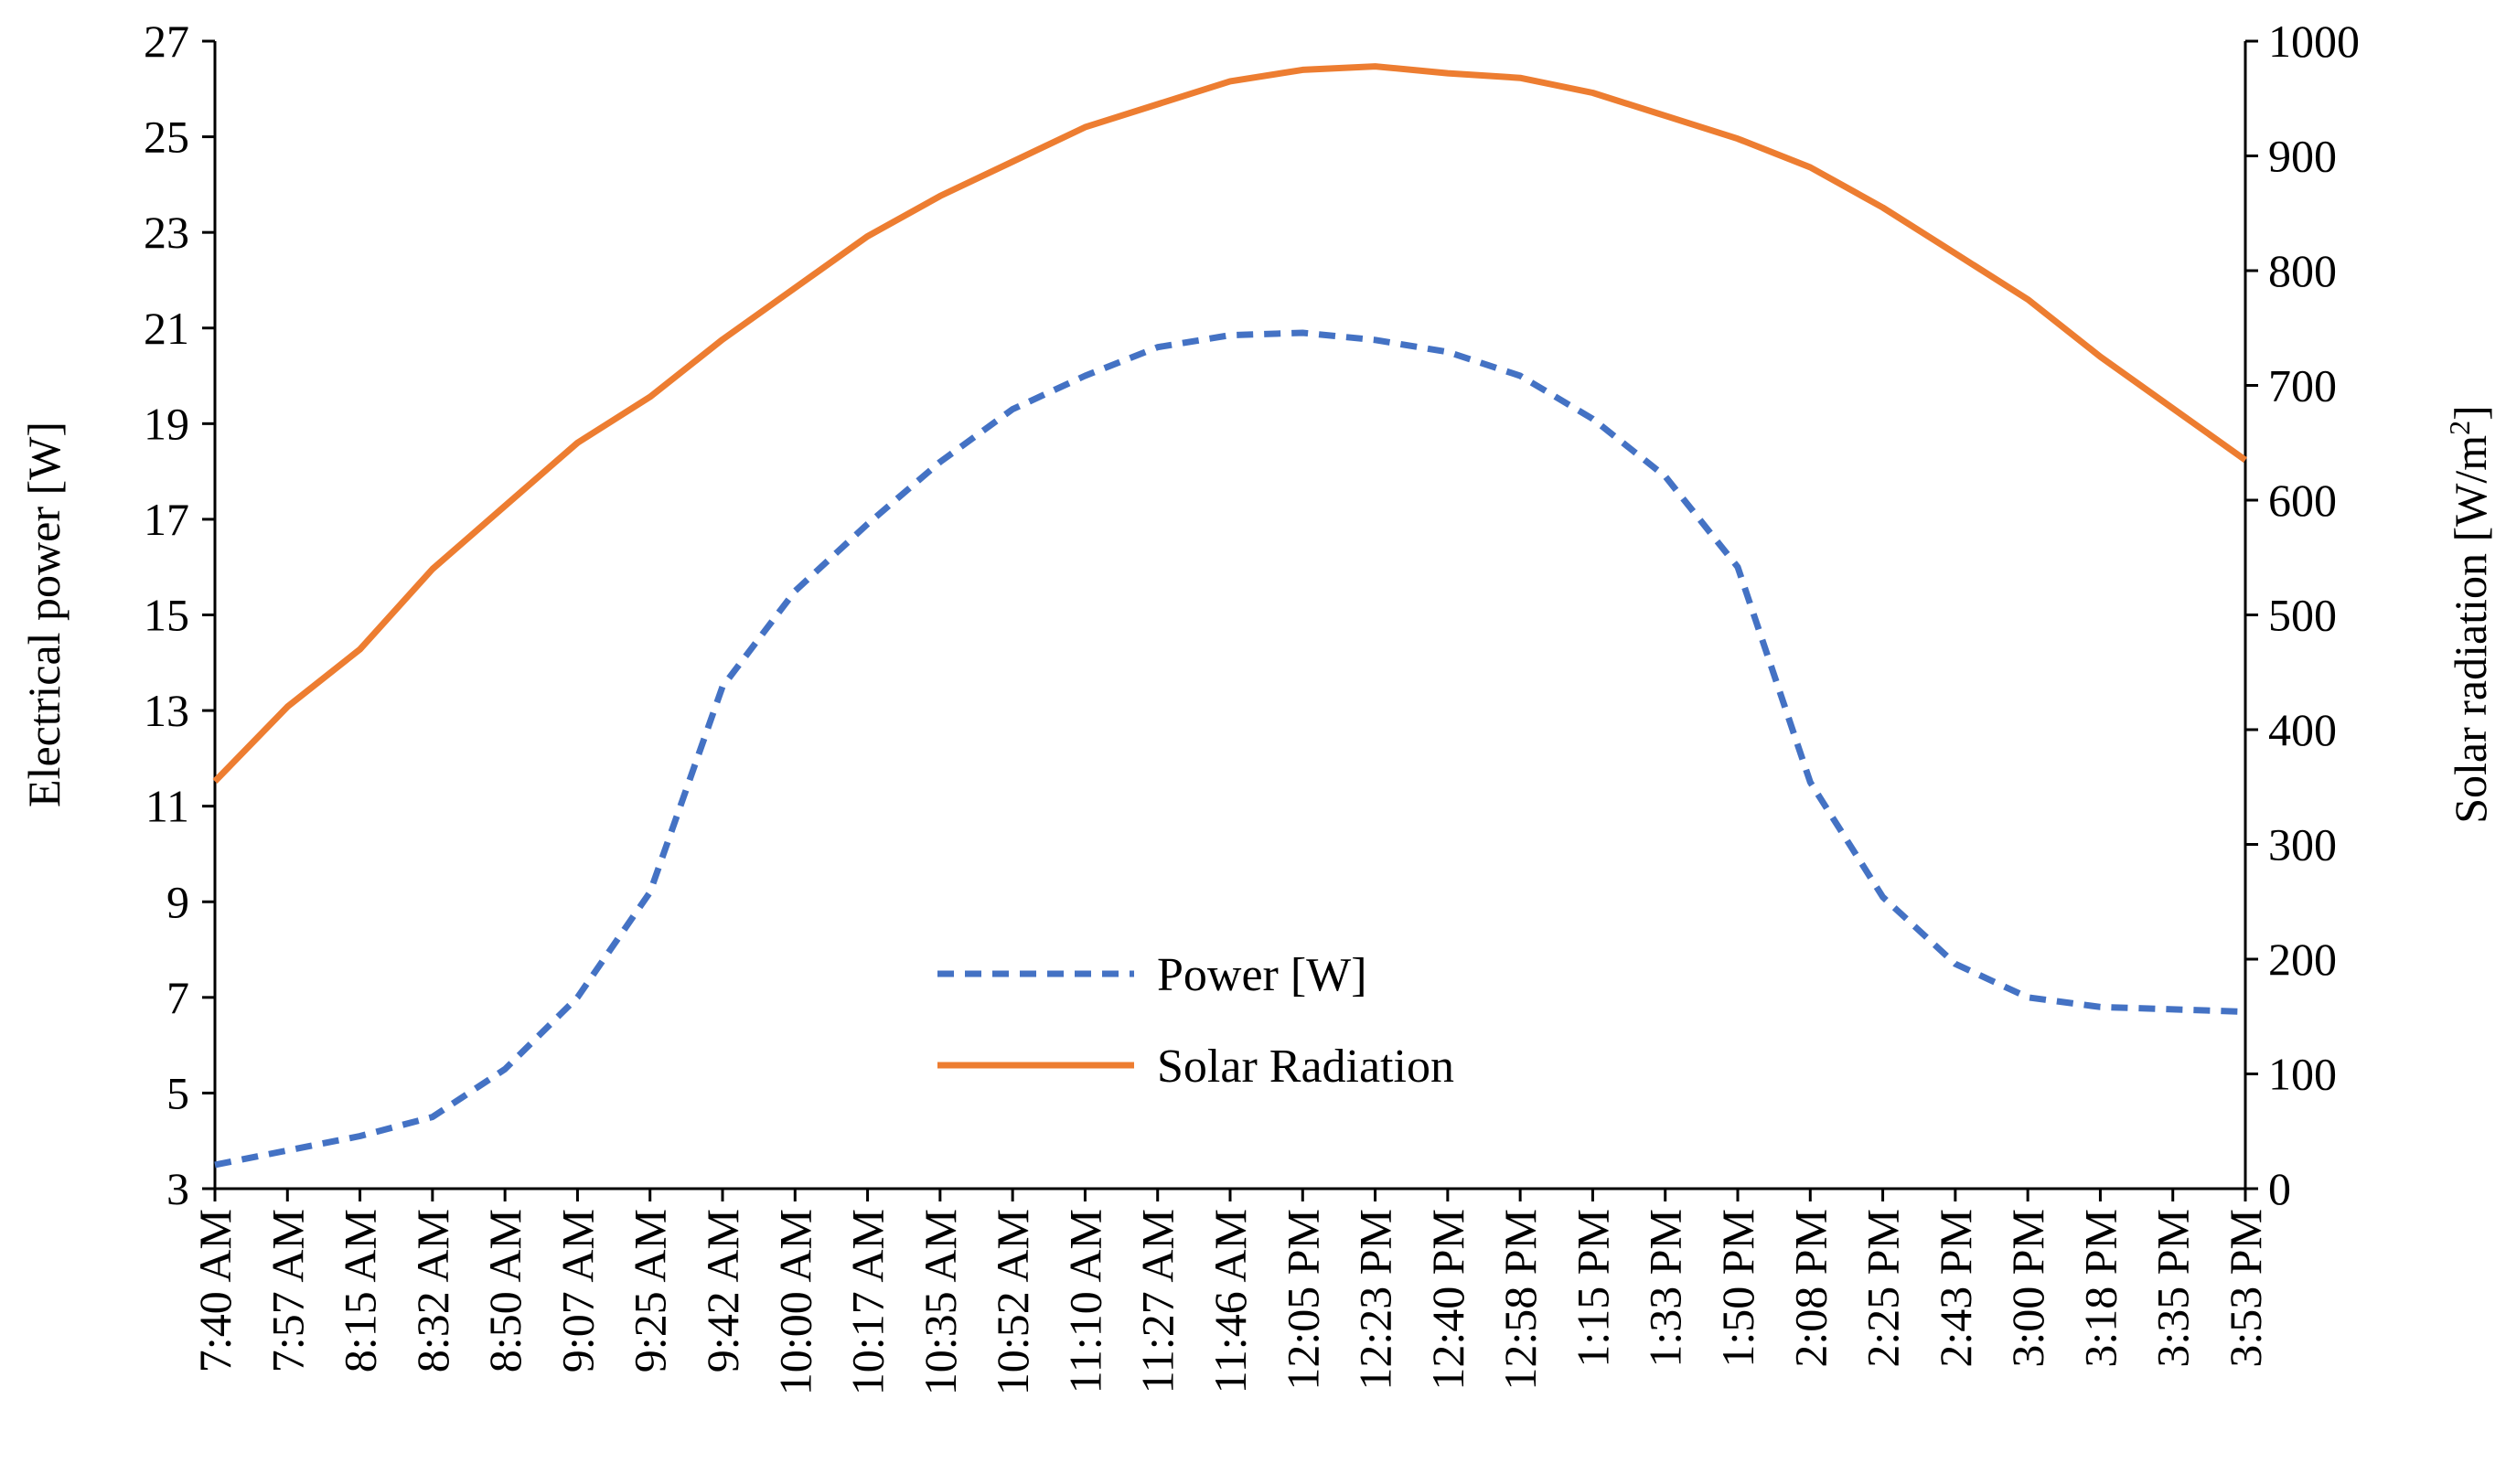 The width and height of the screenshot is (2506, 1484). What do you see at coordinates (177, 997) in the screenshot?
I see `left-y-tick-label: 7` at bounding box center [177, 997].